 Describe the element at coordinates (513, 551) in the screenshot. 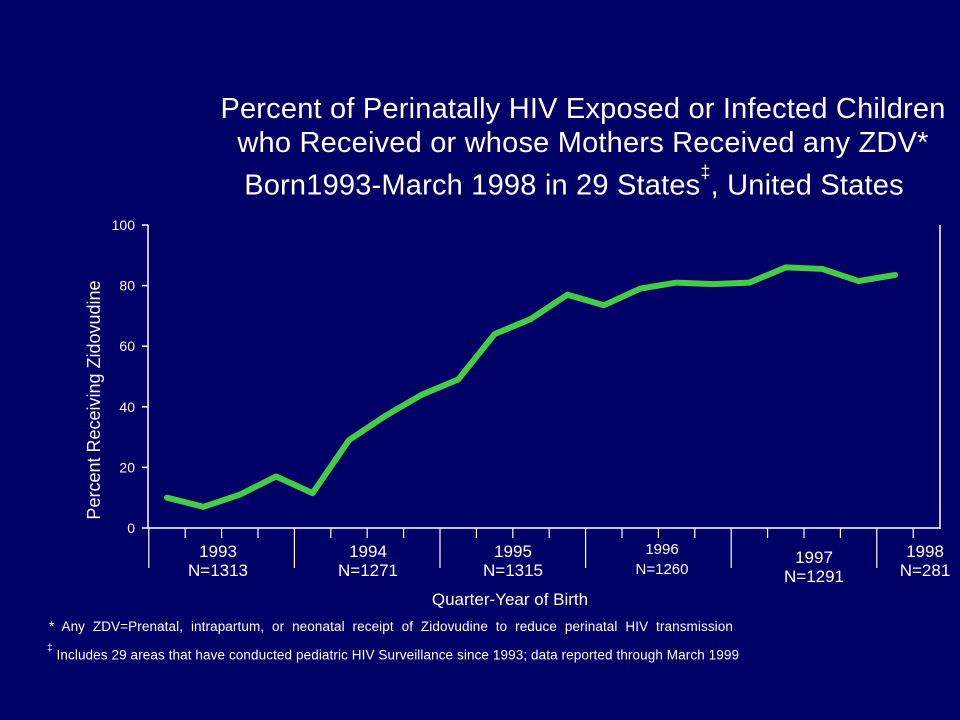

I see `x-year-label: 1995` at that location.